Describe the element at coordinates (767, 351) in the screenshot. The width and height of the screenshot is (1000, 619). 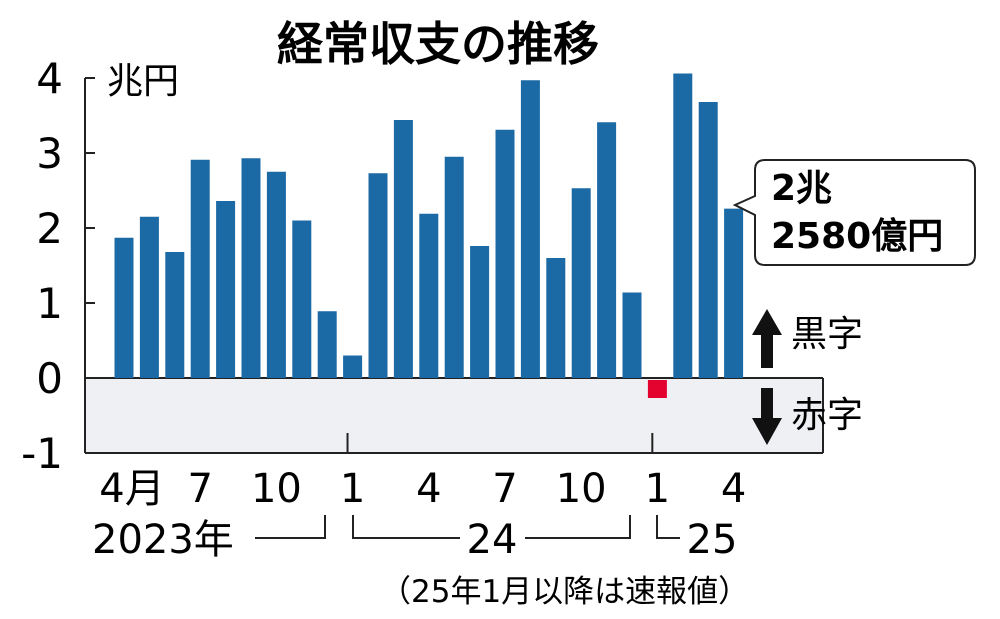
I see `surplus-arrow-shaft` at that location.